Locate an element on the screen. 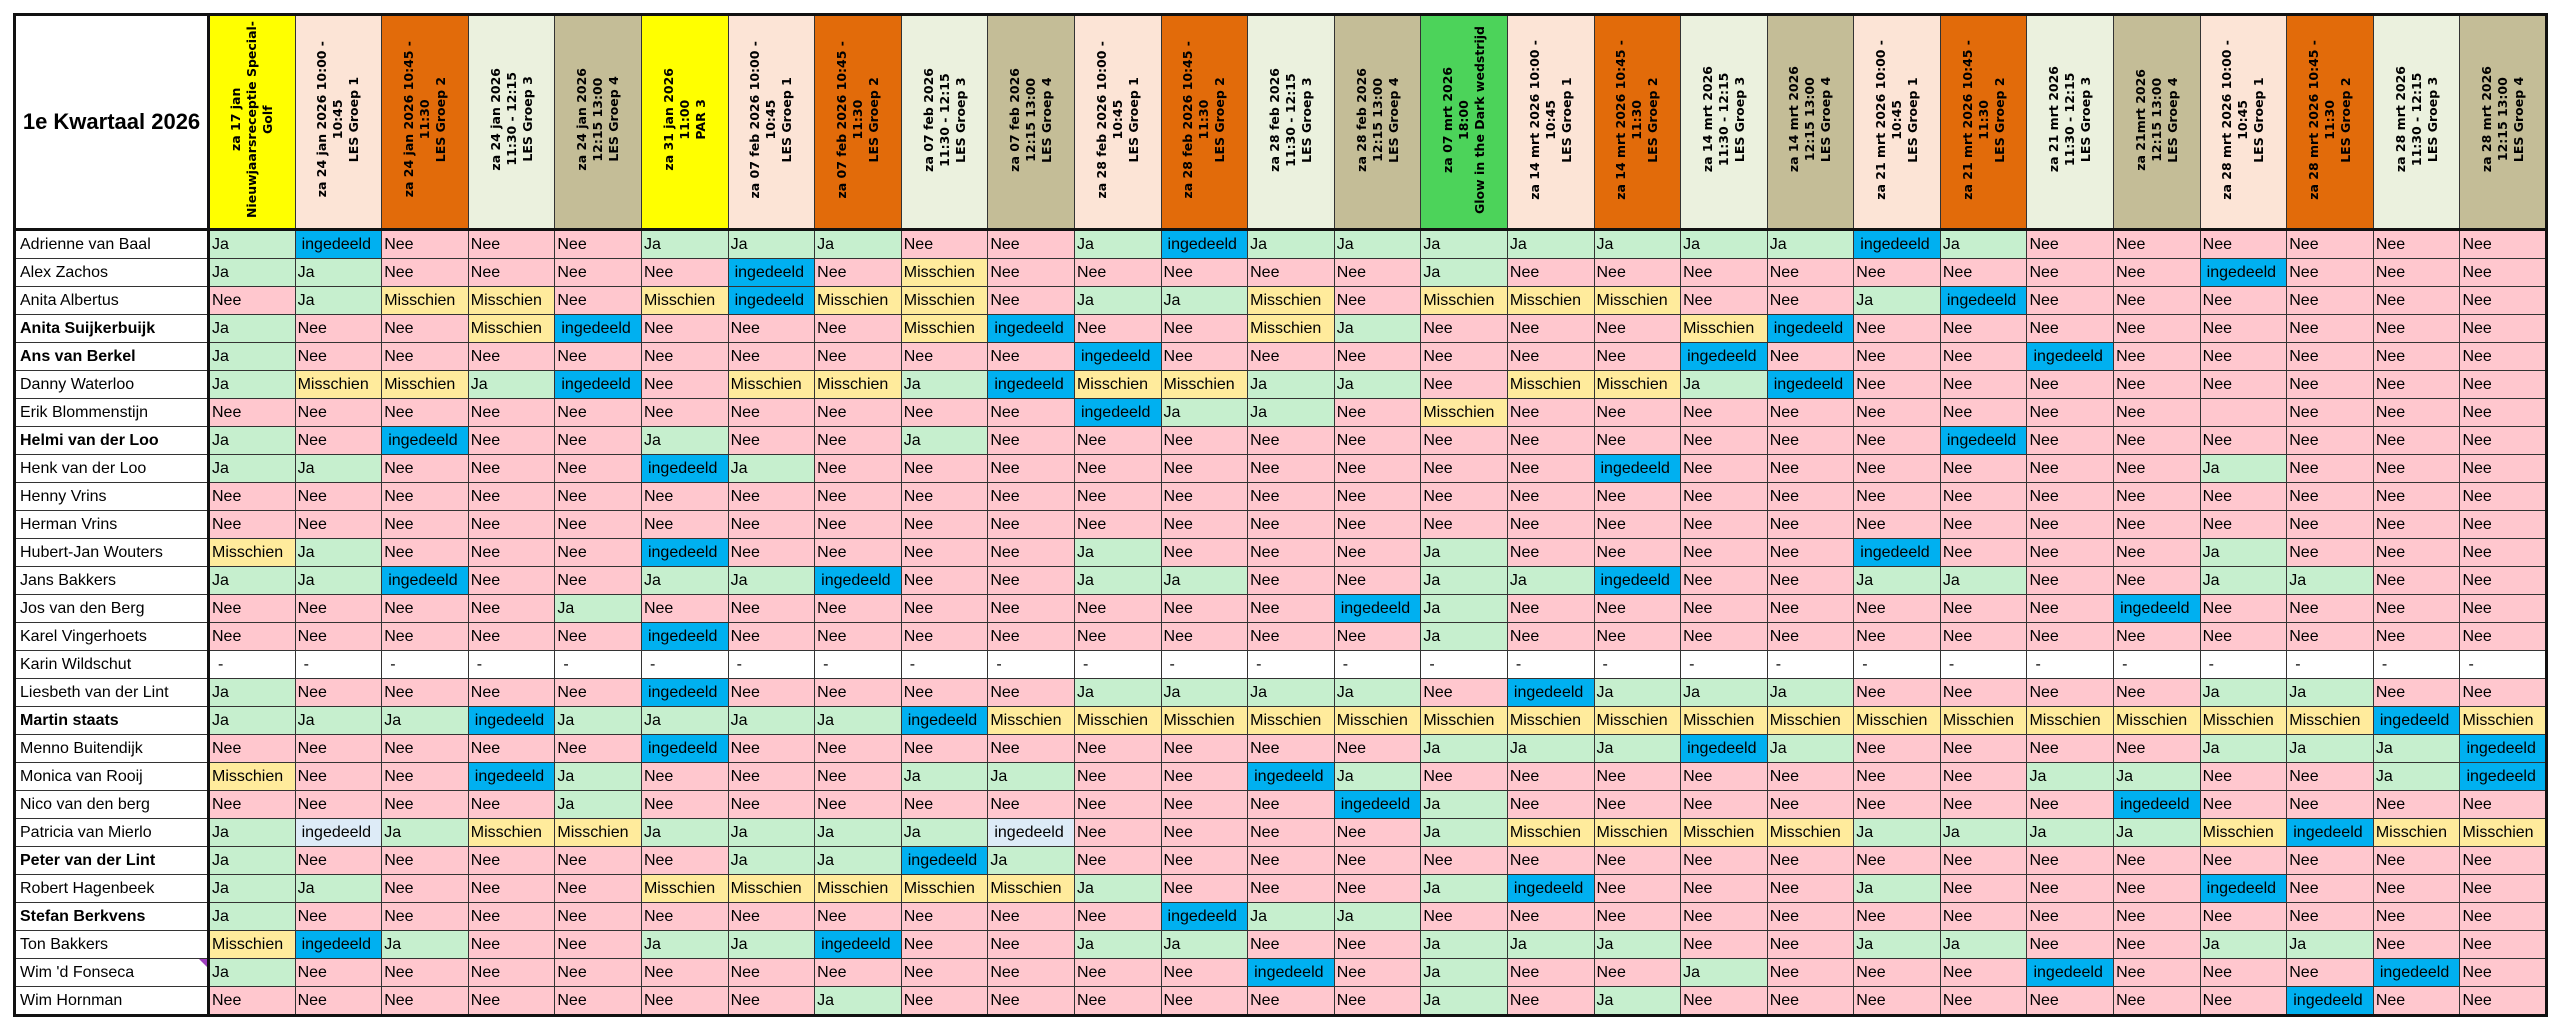 The width and height of the screenshot is (2560, 1034). column-header-groep1: za 21 mrt 2026 10:00 - 10:45 LES Groep 1 is located at coordinates (1897, 122).